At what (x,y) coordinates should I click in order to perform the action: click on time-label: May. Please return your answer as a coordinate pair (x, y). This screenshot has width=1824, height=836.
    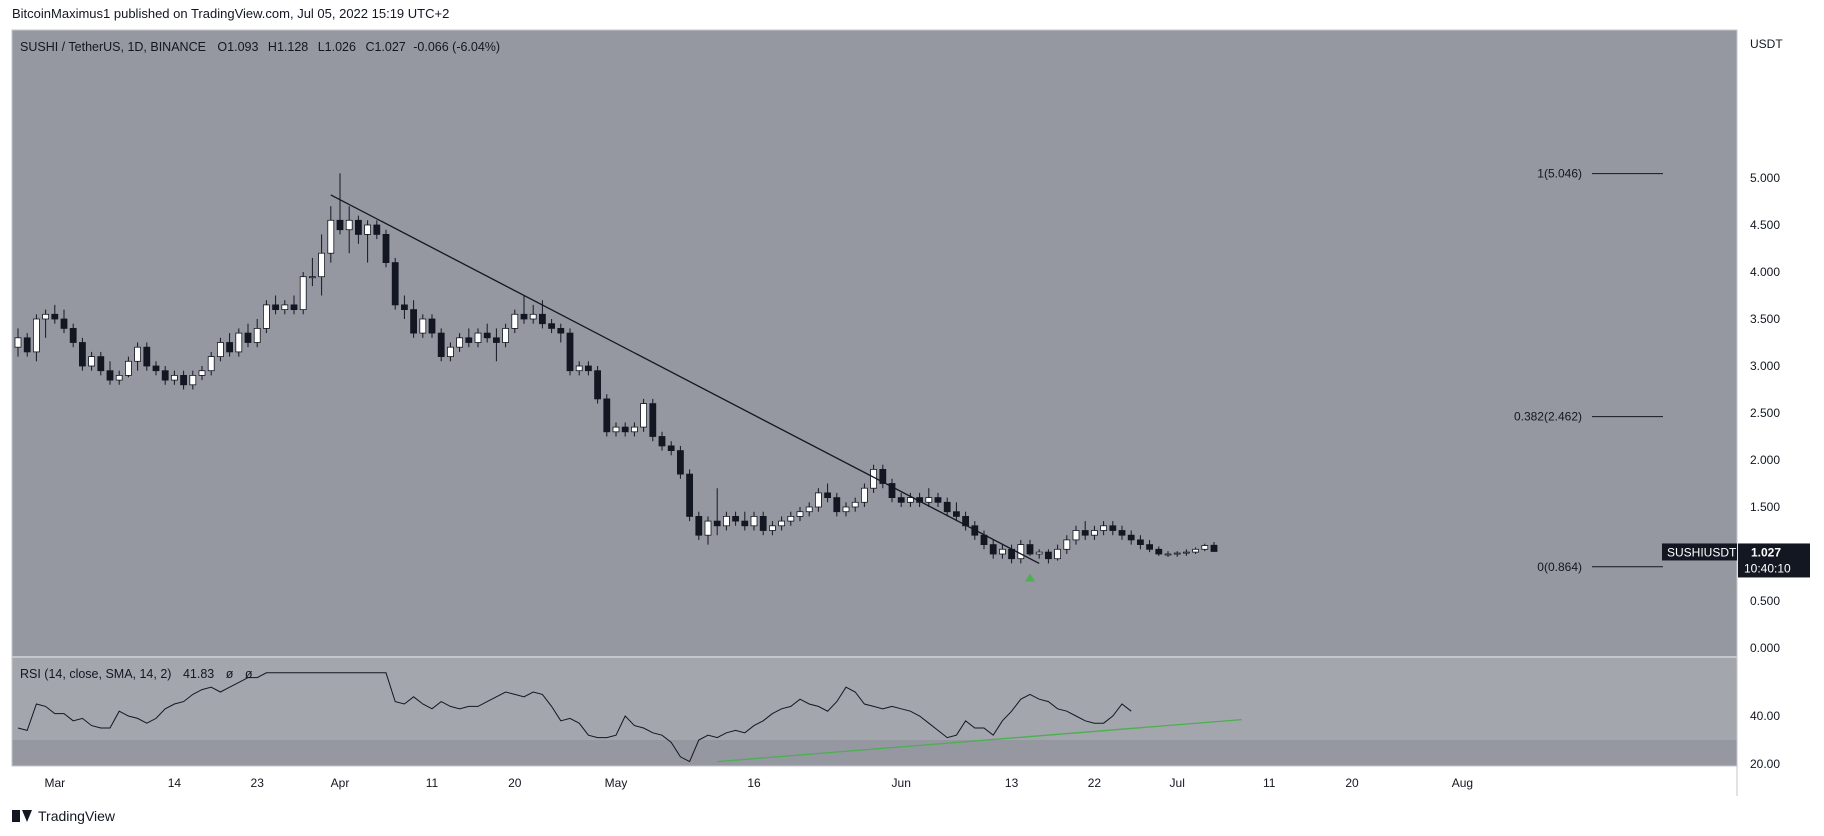
    Looking at the image, I should click on (616, 783).